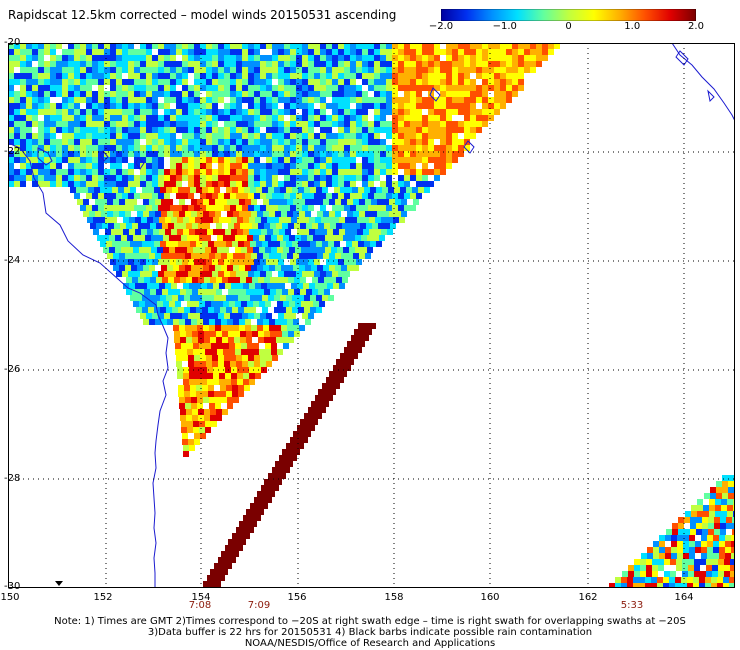 This screenshot has height=650, width=740. I want to click on lon-label: 154, so click(201, 597).